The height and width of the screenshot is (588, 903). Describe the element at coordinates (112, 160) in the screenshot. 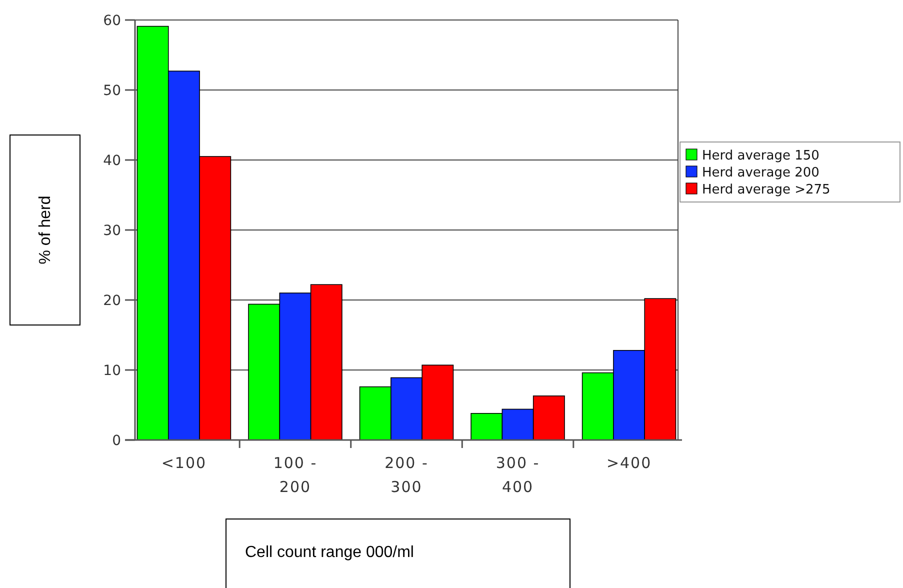

I see `y-tick-label: 40` at that location.